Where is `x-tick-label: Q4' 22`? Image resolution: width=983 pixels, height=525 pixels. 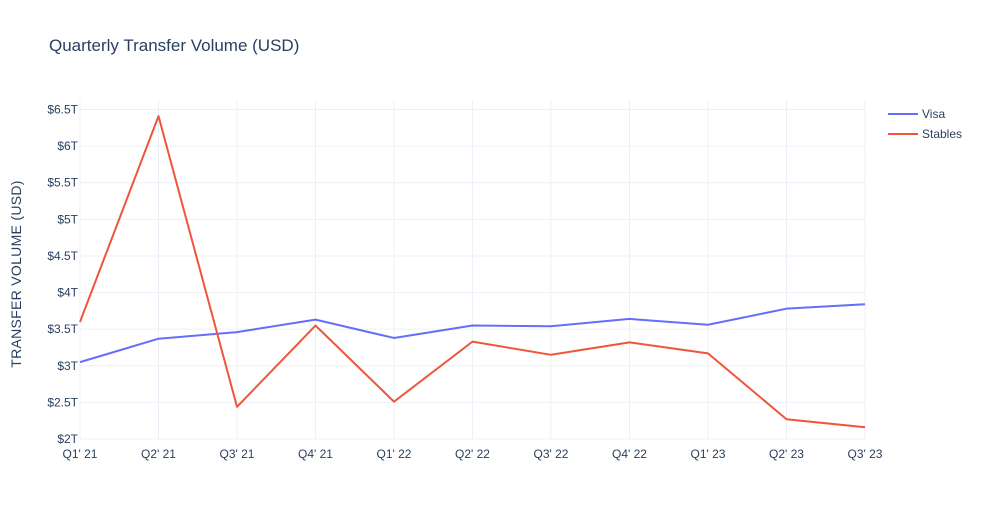 x-tick-label: Q4' 22 is located at coordinates (629, 454).